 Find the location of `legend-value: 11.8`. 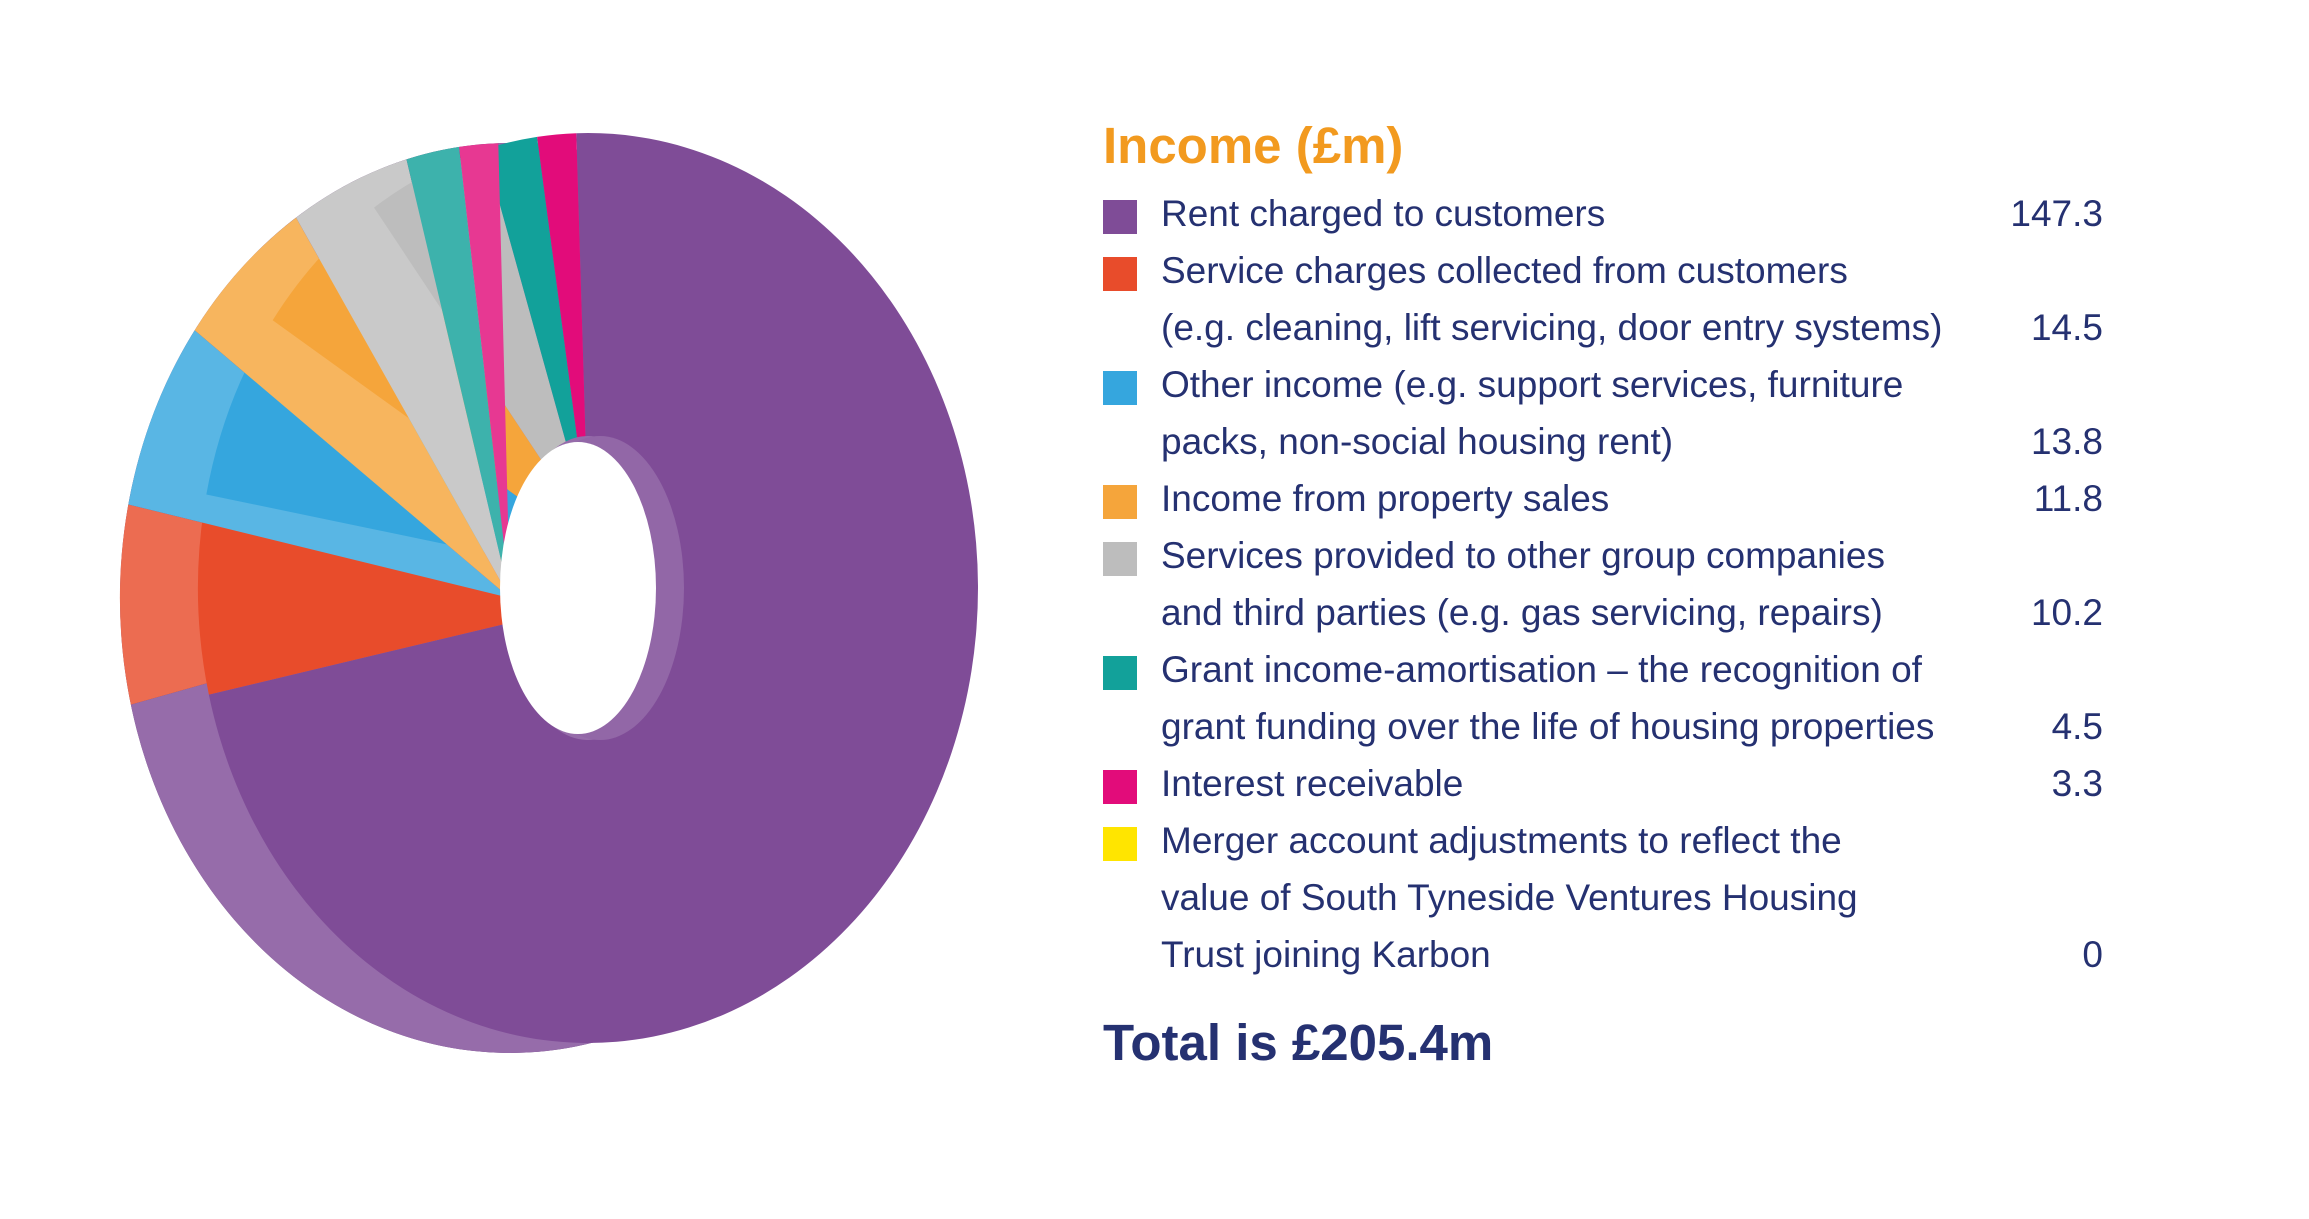

legend-value: 11.8 is located at coordinates (2068, 498).